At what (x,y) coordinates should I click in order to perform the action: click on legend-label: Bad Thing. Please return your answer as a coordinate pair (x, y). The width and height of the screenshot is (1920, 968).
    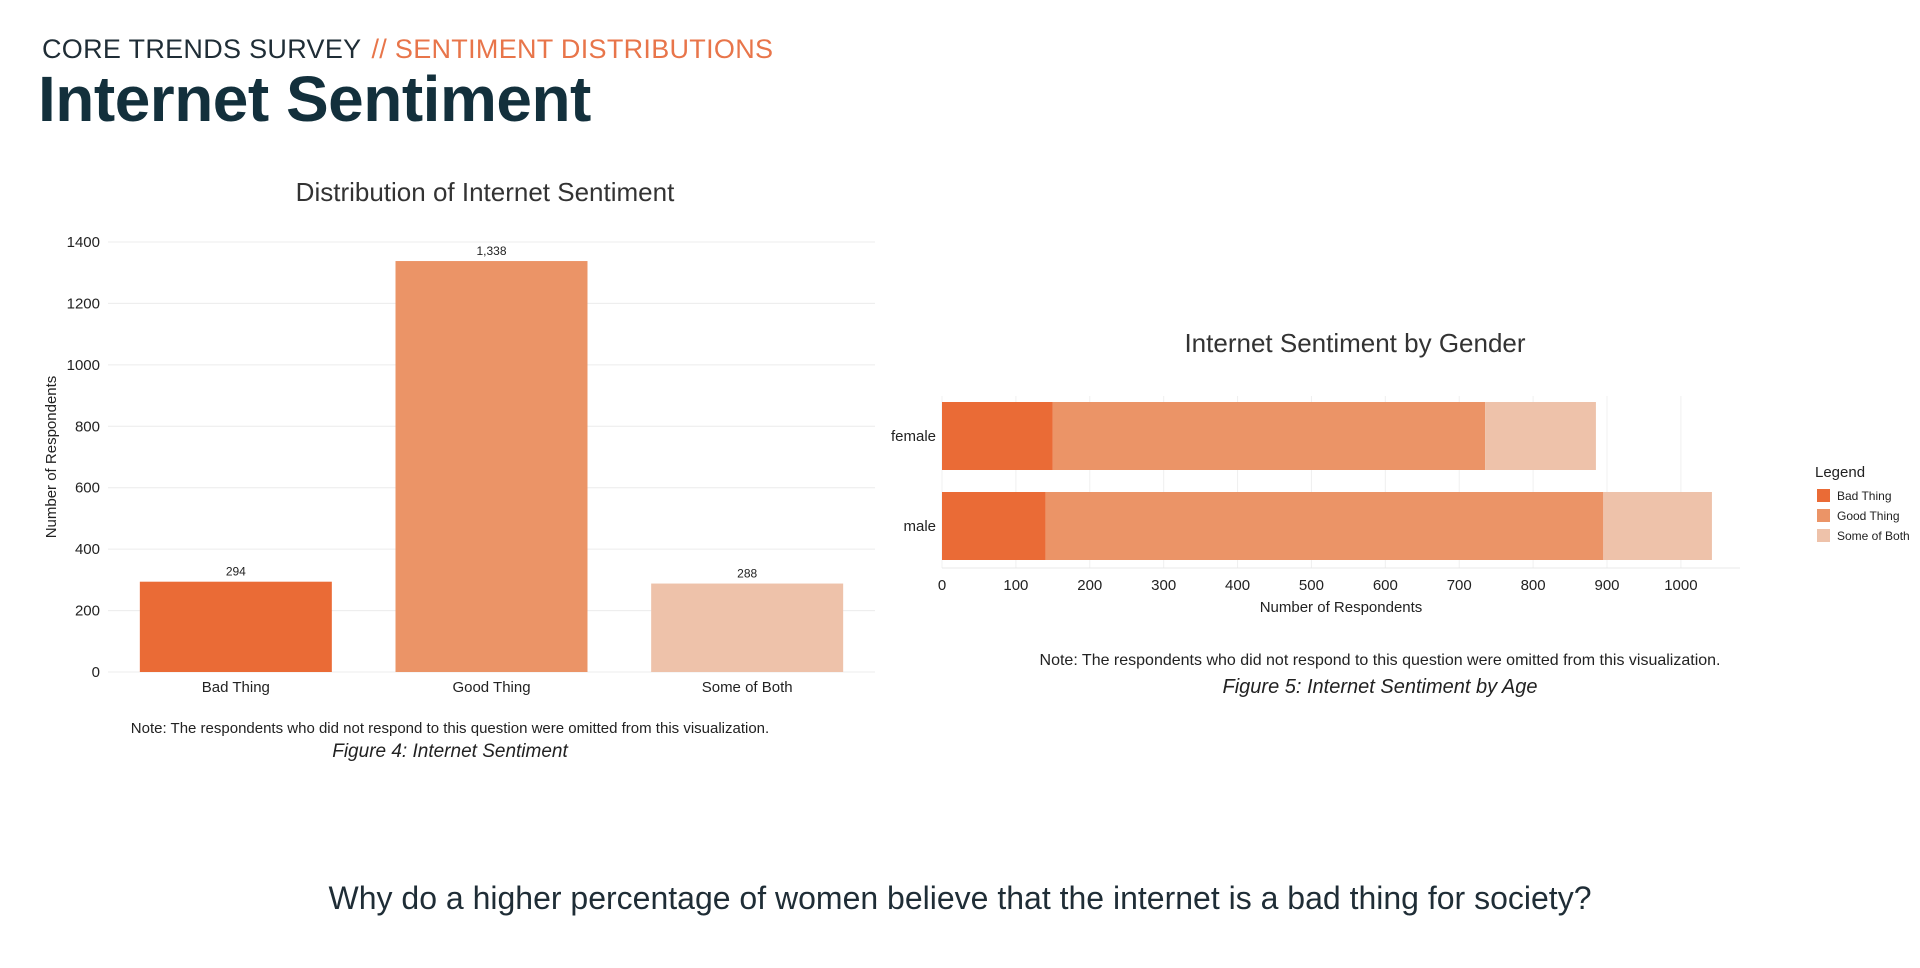
    Looking at the image, I should click on (1864, 496).